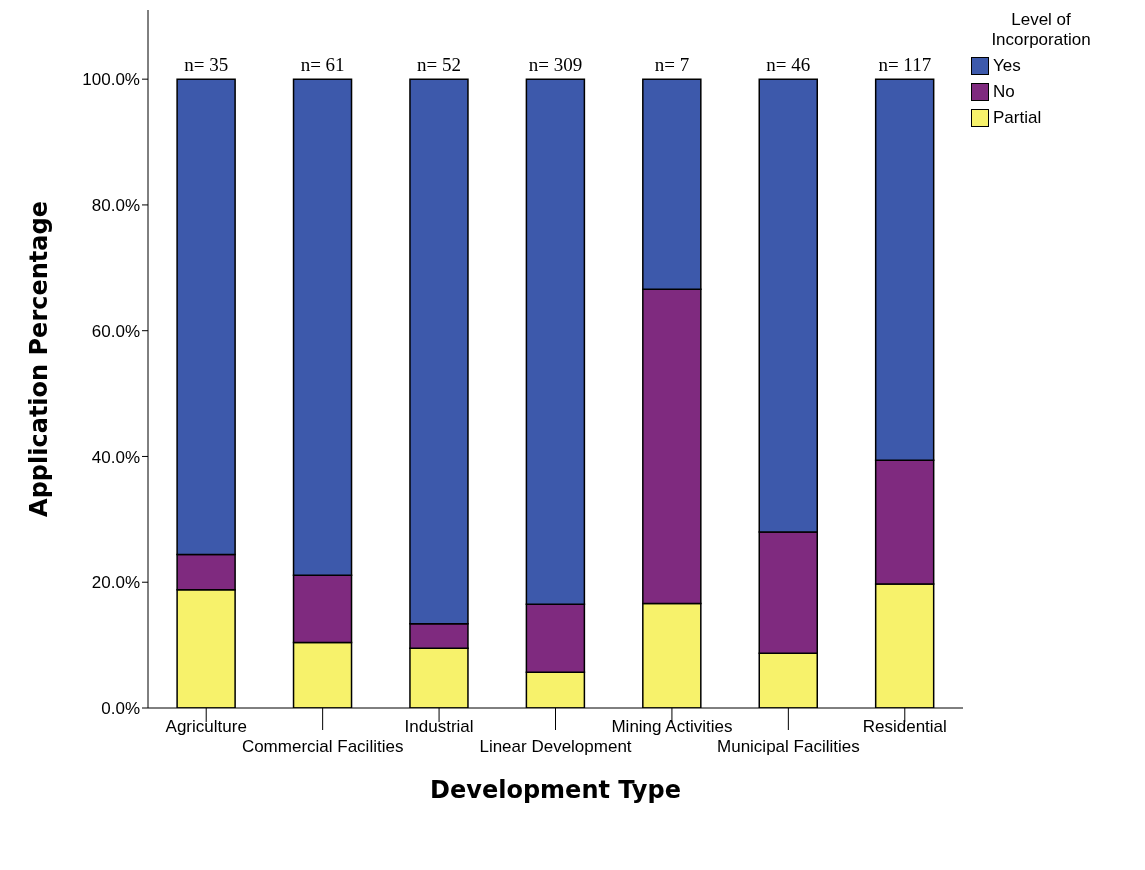  Describe the element at coordinates (905, 65) in the screenshot. I see `annotation: n= 117` at that location.